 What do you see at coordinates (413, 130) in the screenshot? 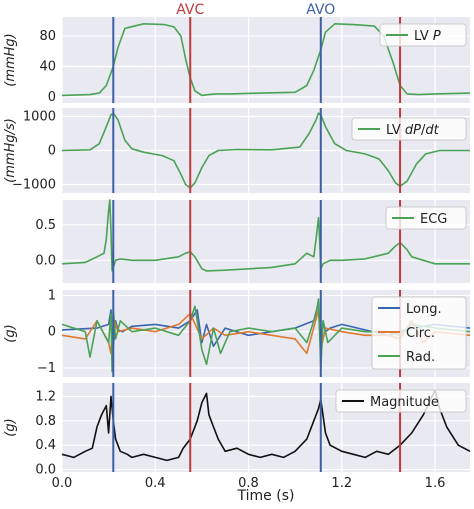
I see `legend-label: LV dP/dt` at bounding box center [413, 130].